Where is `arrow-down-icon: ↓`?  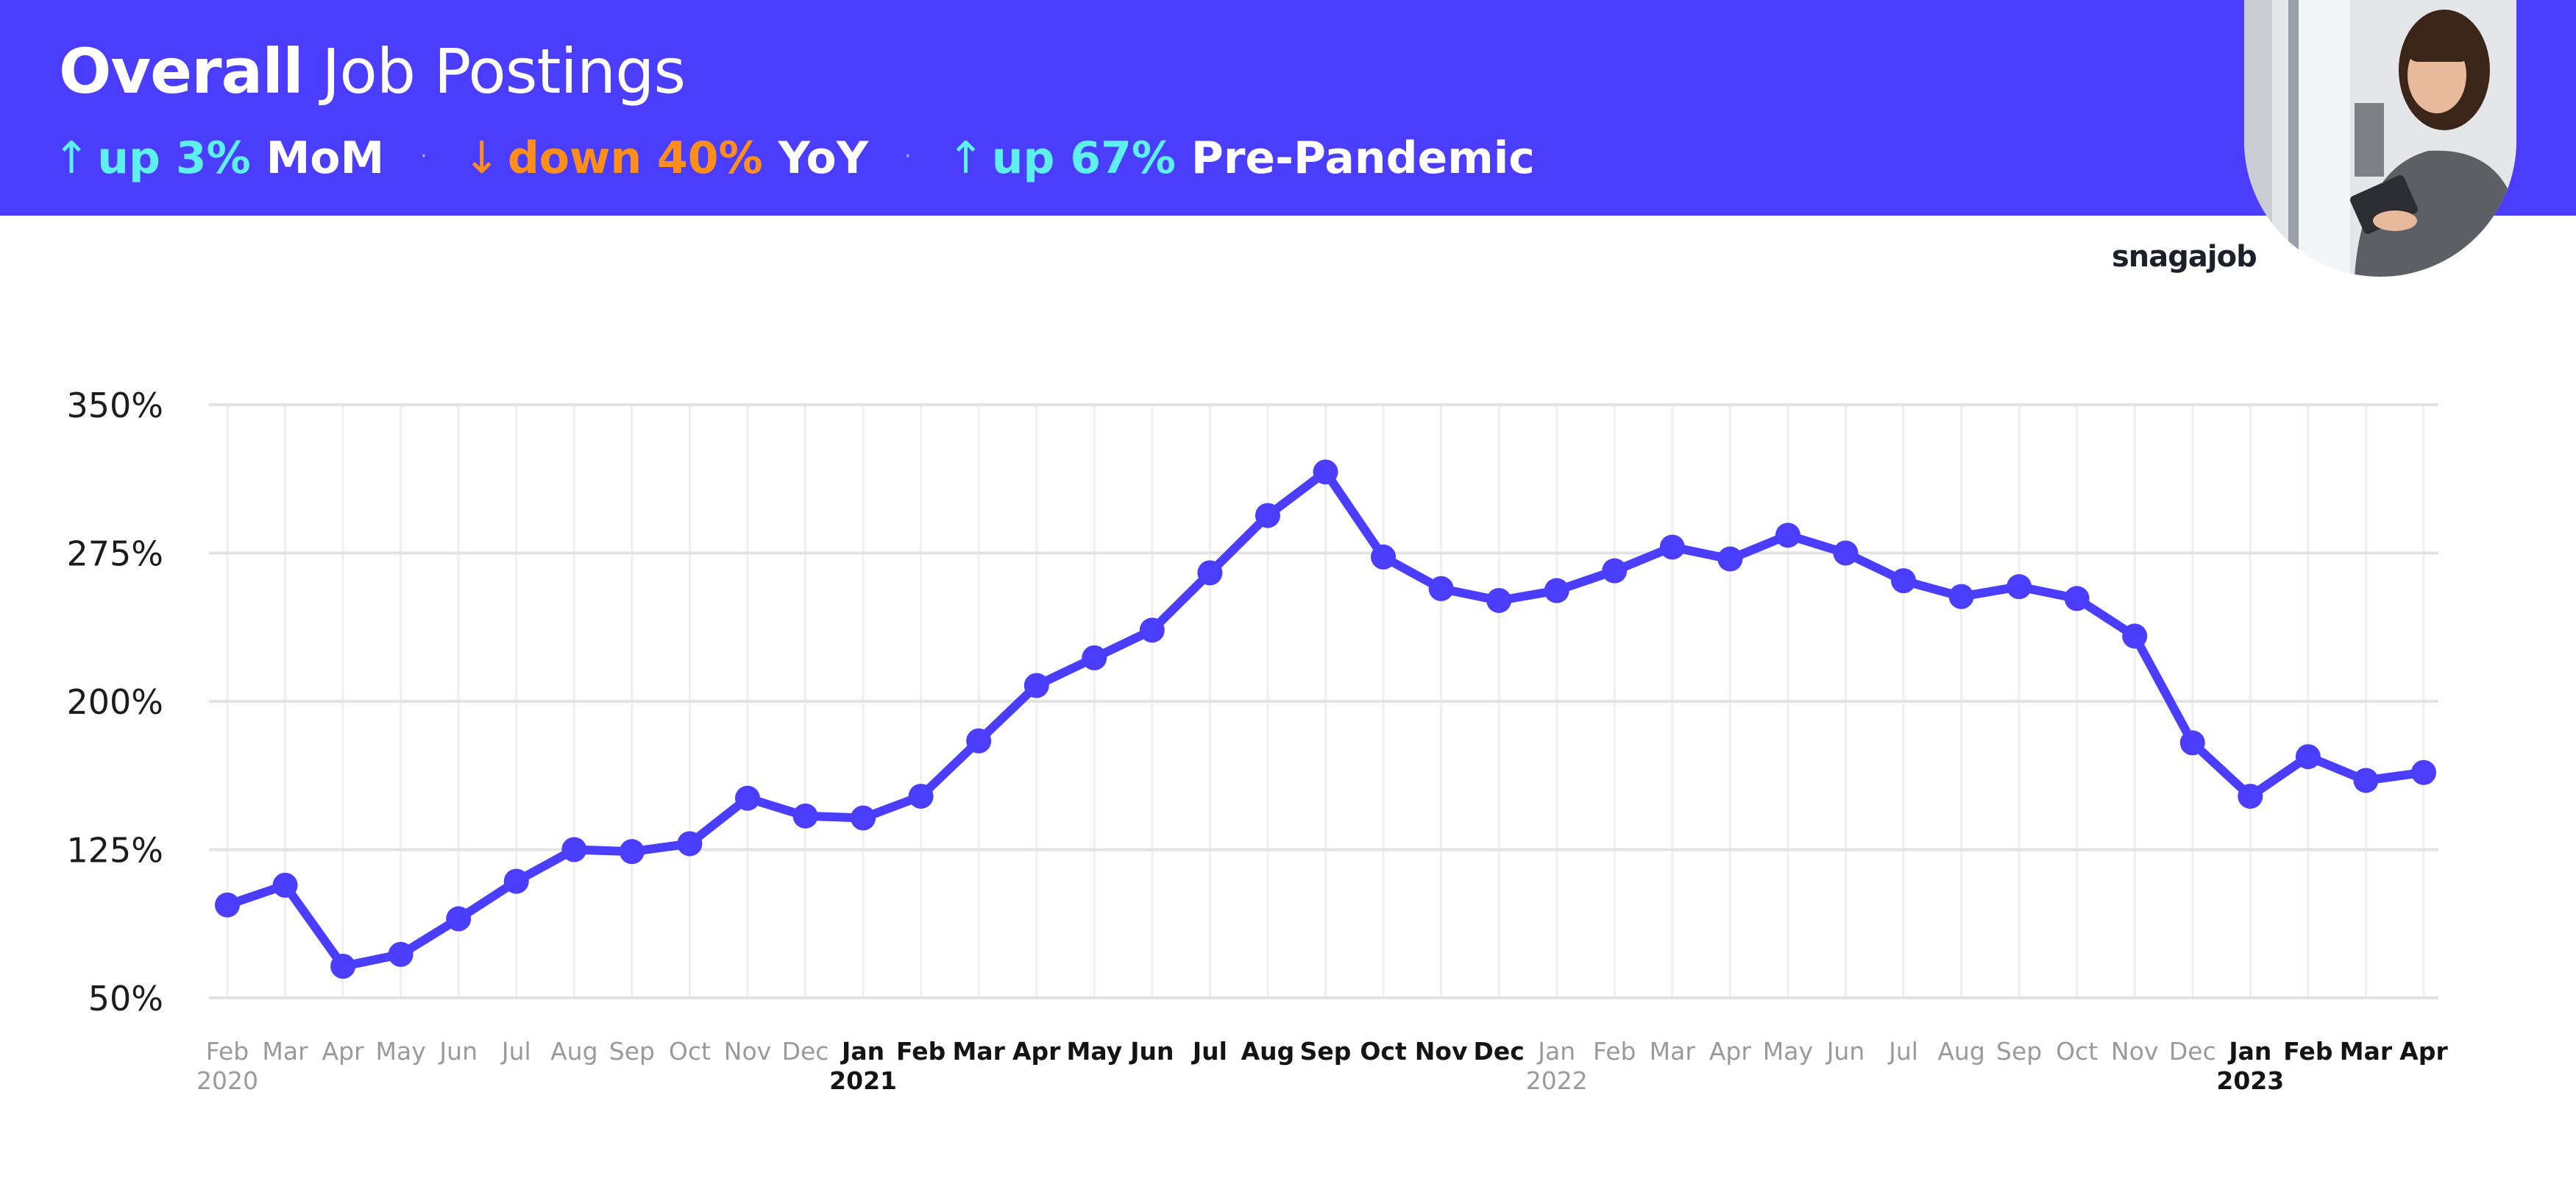
arrow-down-icon: ↓ is located at coordinates (481, 159).